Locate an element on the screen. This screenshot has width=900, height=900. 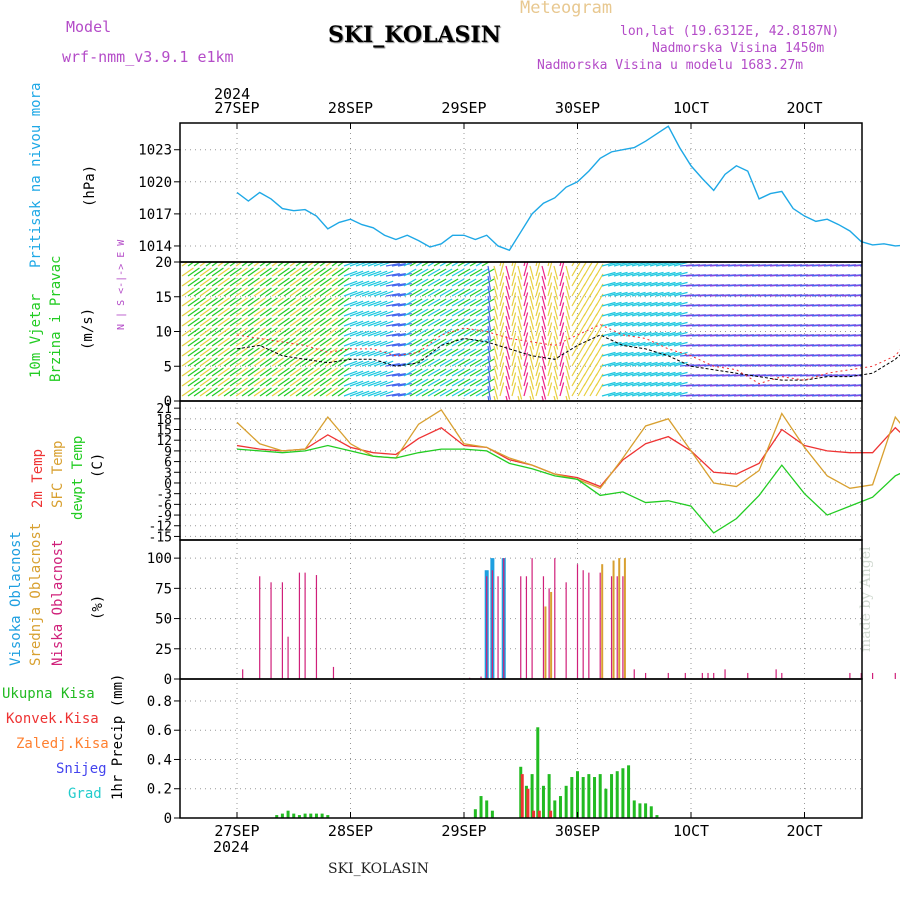
altitude-text: Nadmorska Visina 1450m is located at coordinates (738, 48).